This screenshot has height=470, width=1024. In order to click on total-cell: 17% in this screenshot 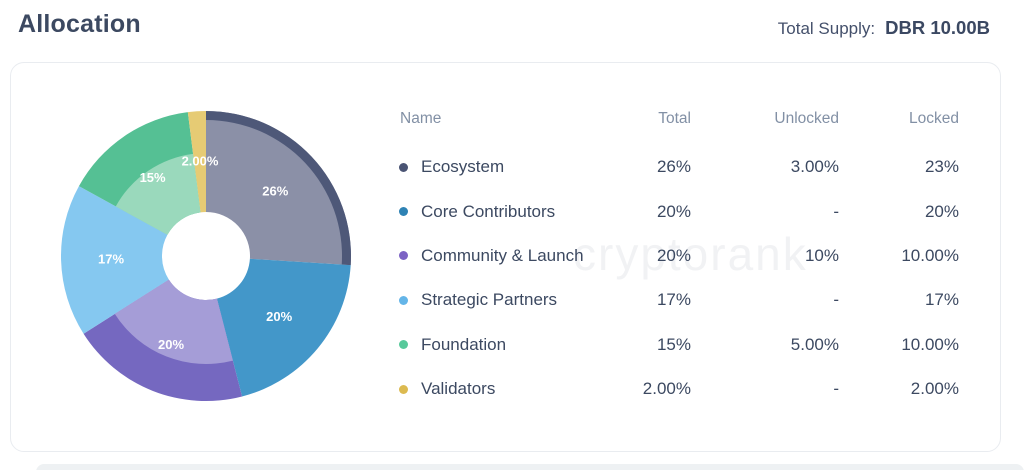, I will do `click(673, 300)`.